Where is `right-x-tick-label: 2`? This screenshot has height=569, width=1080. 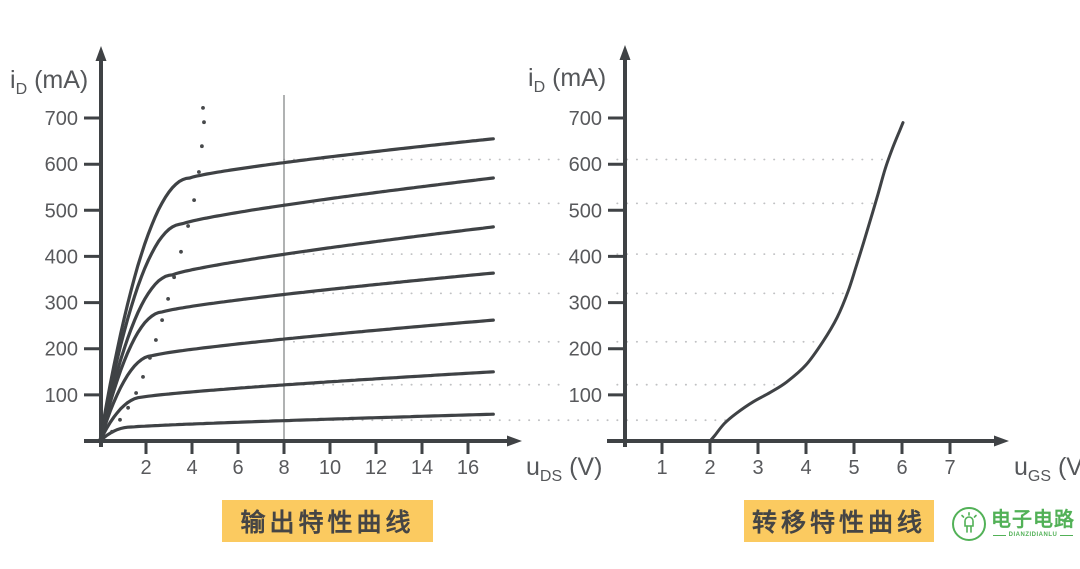 right-x-tick-label: 2 is located at coordinates (709, 468).